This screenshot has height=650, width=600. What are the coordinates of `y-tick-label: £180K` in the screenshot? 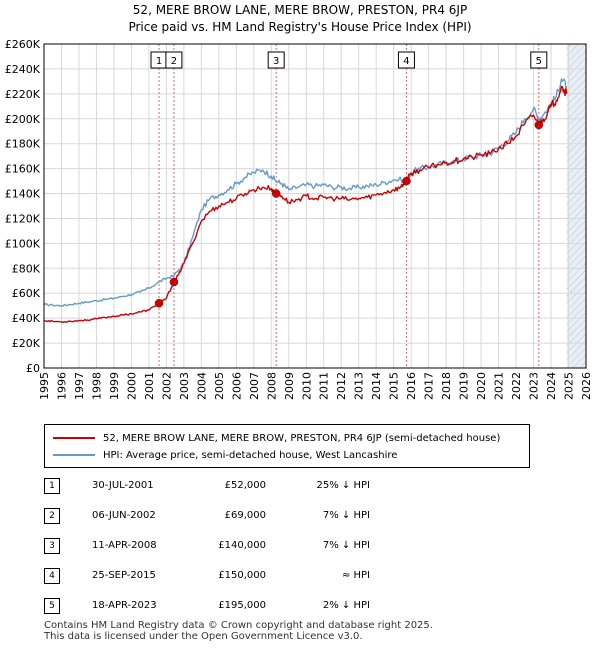 It's located at (23, 144).